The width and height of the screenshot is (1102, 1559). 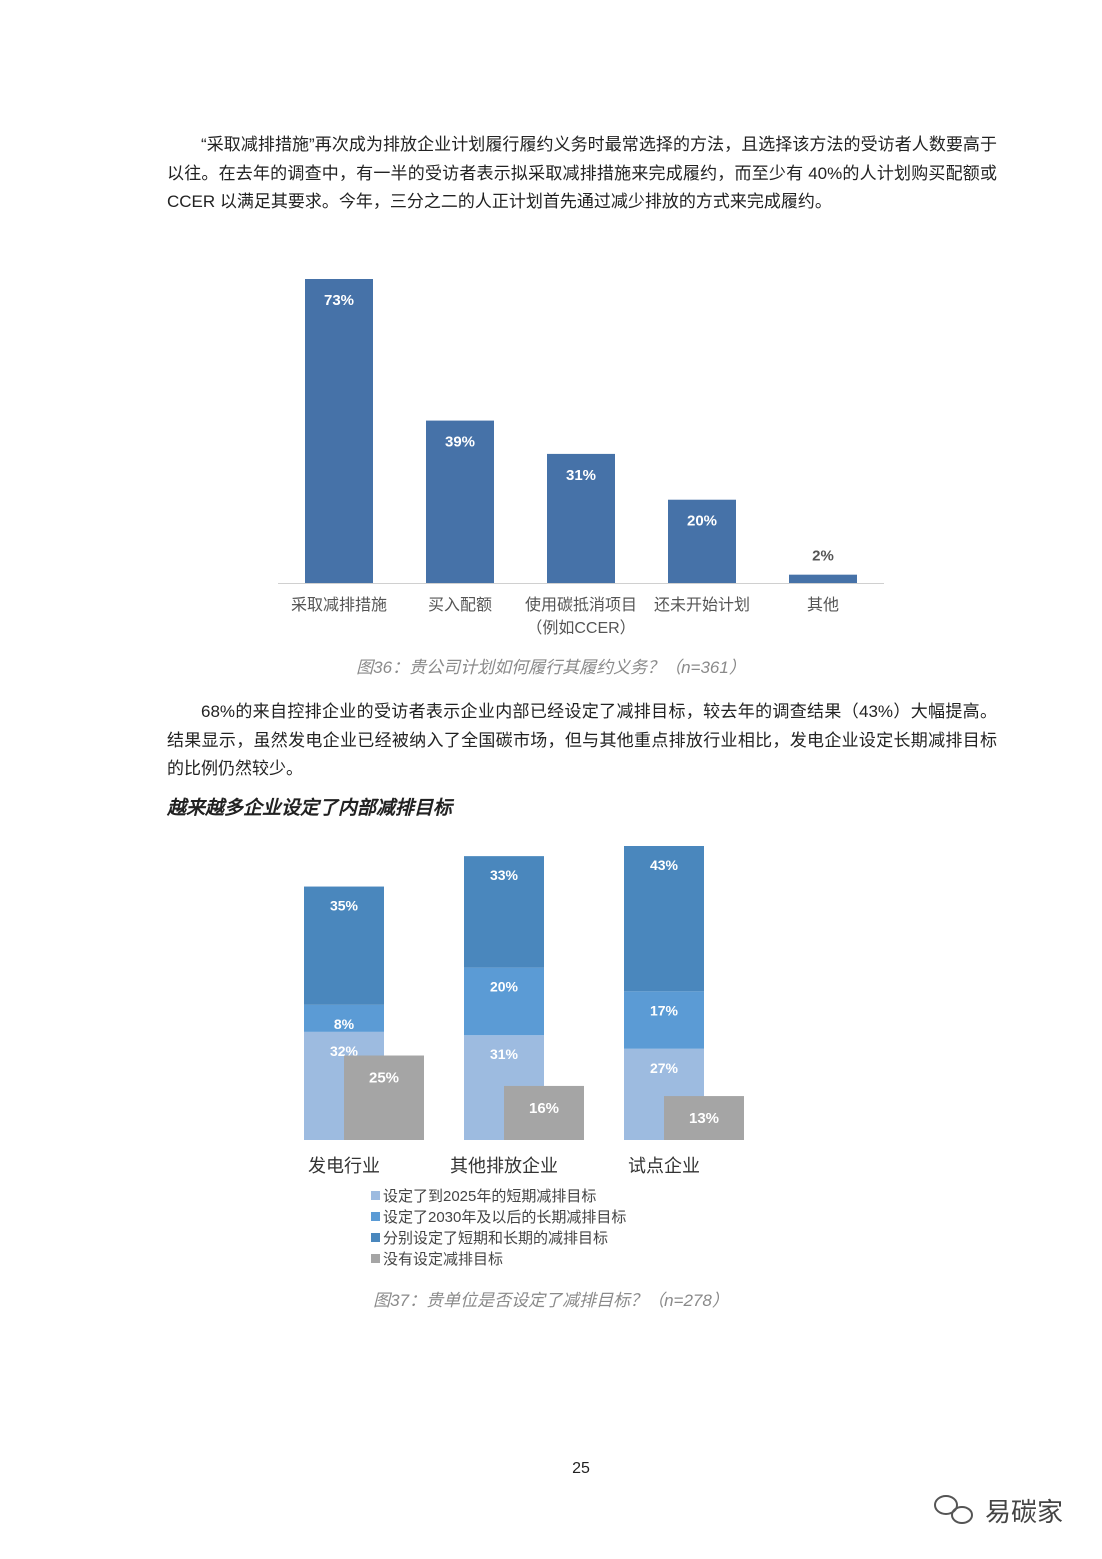 What do you see at coordinates (823, 605) in the screenshot?
I see `x-tick-label: 其他` at bounding box center [823, 605].